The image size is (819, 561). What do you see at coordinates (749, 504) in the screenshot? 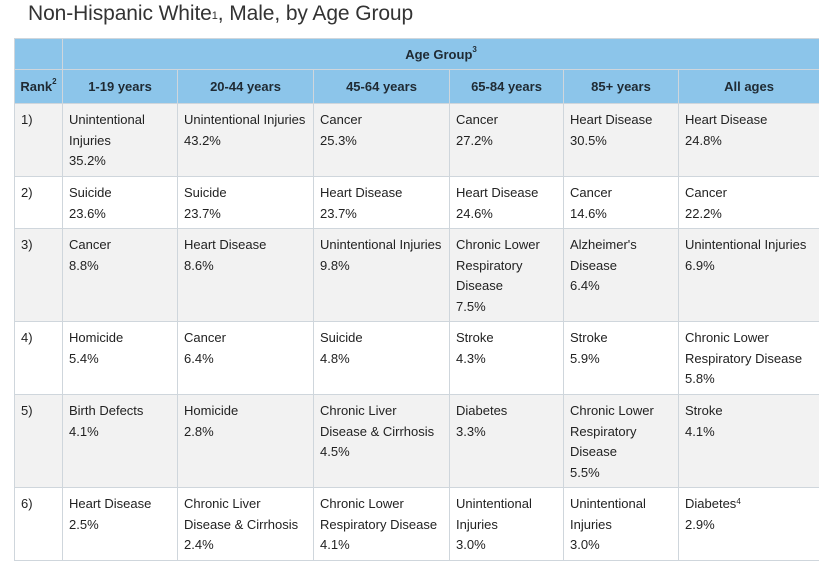
I see `cause-name: Diabetes4` at bounding box center [749, 504].